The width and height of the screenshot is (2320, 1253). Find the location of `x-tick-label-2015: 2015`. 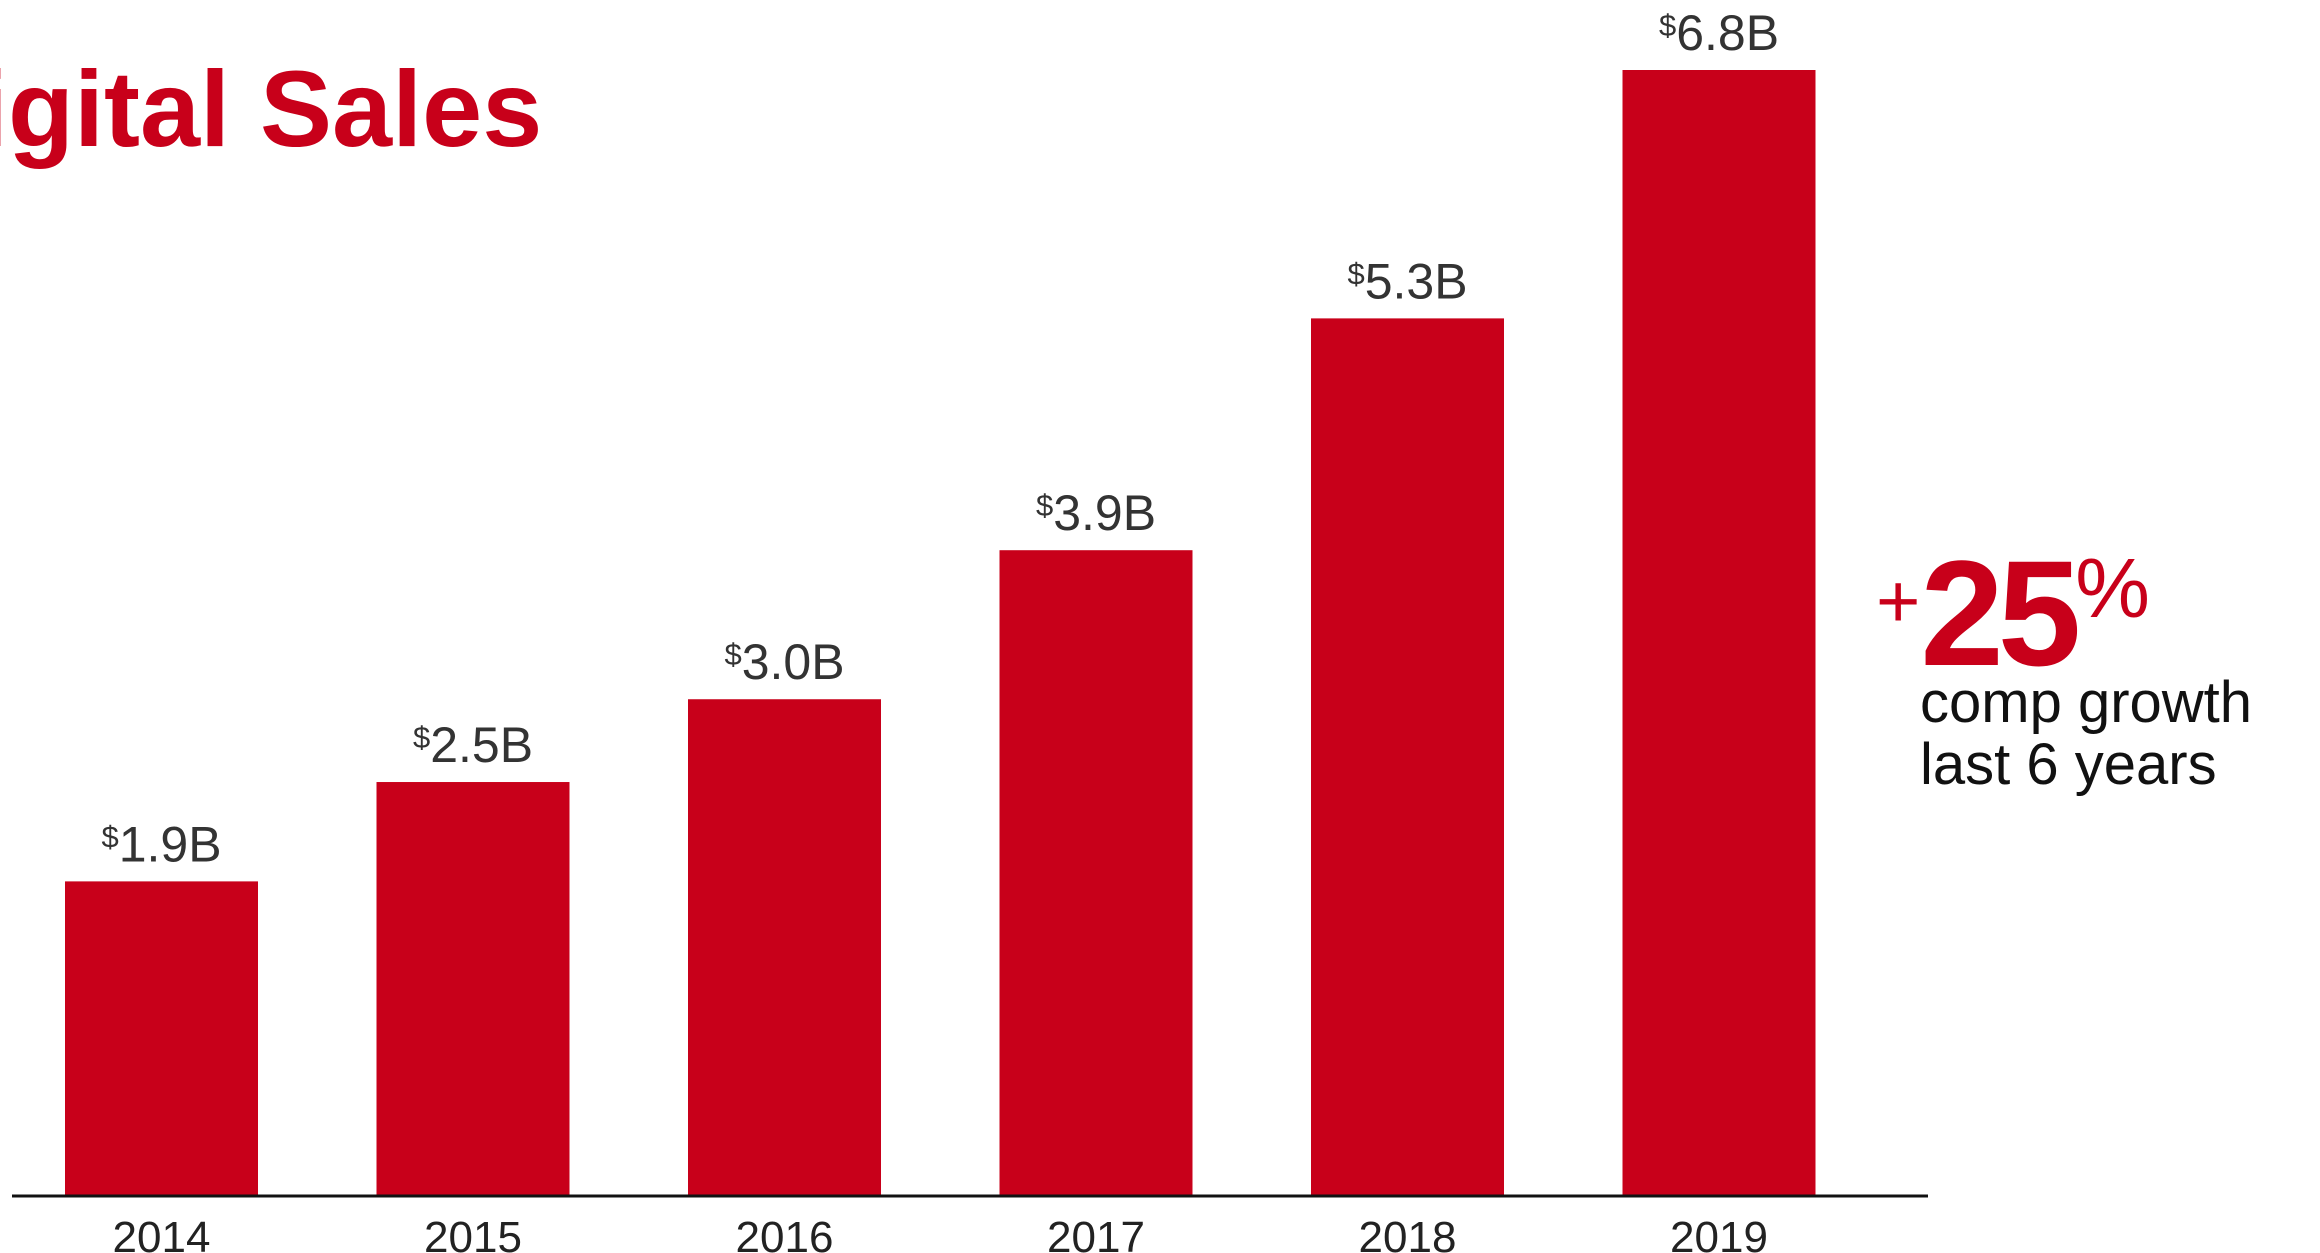

x-tick-label-2015: 2015 is located at coordinates (473, 1233).